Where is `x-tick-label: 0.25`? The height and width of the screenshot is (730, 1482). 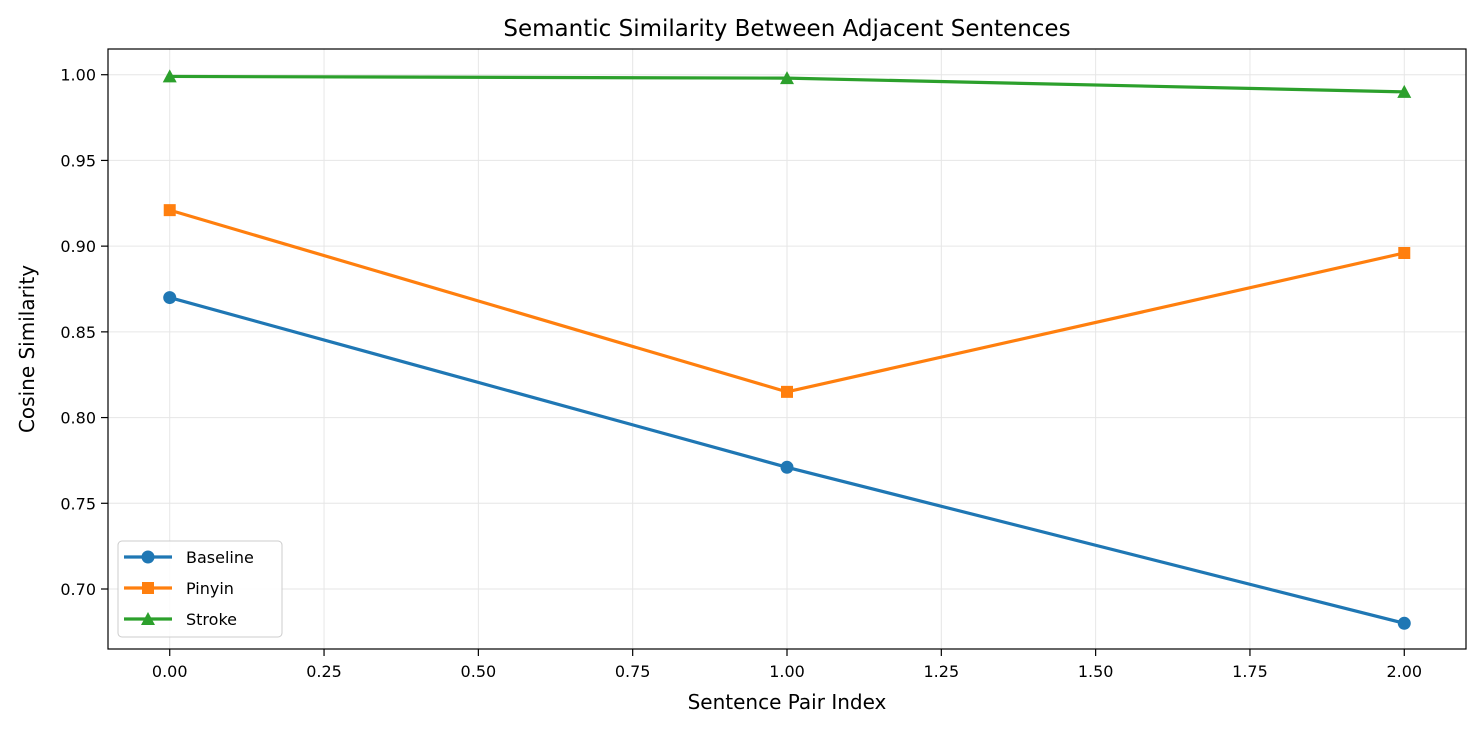 x-tick-label: 0.25 is located at coordinates (324, 671).